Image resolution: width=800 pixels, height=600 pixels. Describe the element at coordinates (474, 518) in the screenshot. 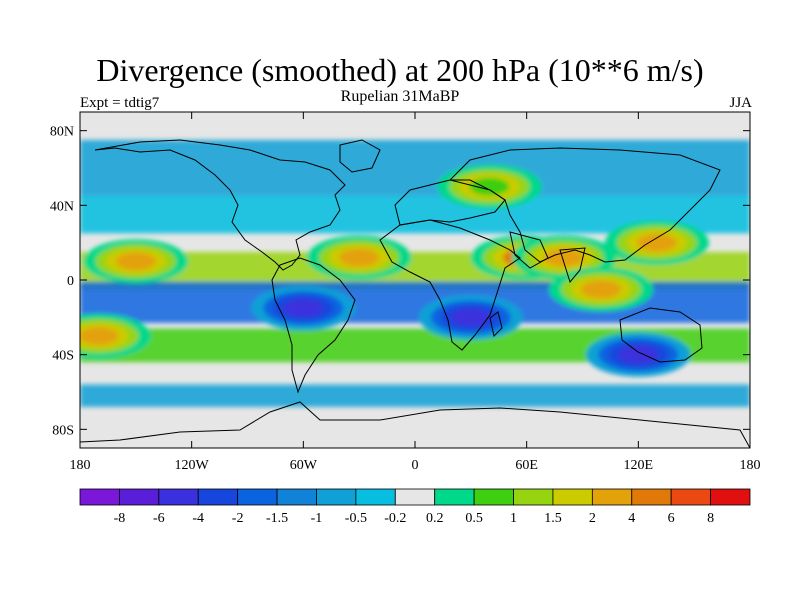

I see `colorbar-label: 0.5` at that location.